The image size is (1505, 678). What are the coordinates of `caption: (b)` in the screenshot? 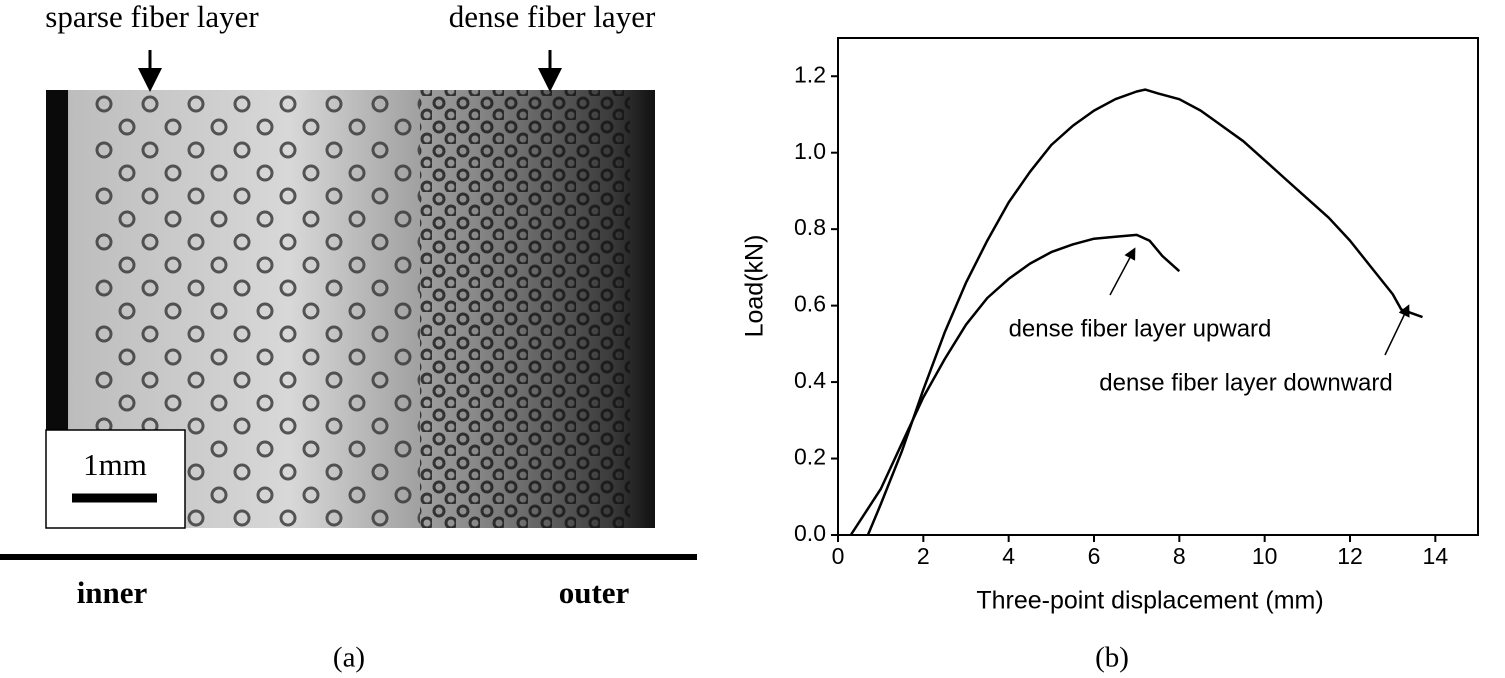 It's located at (1112, 658).